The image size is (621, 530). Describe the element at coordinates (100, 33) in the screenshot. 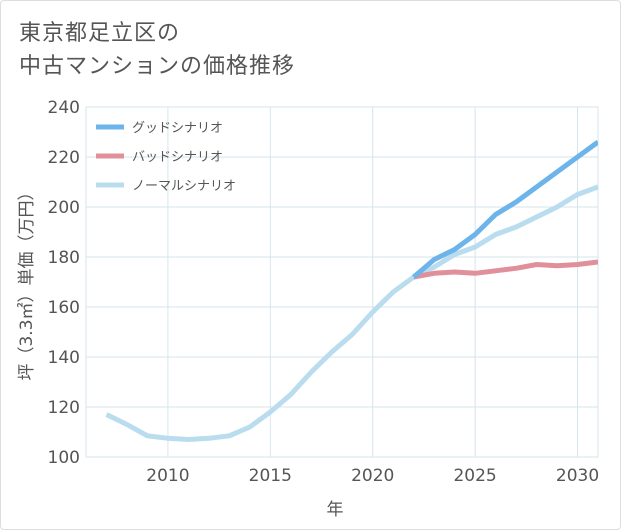

I see `chart-title-line1: 東京都足立区の` at that location.